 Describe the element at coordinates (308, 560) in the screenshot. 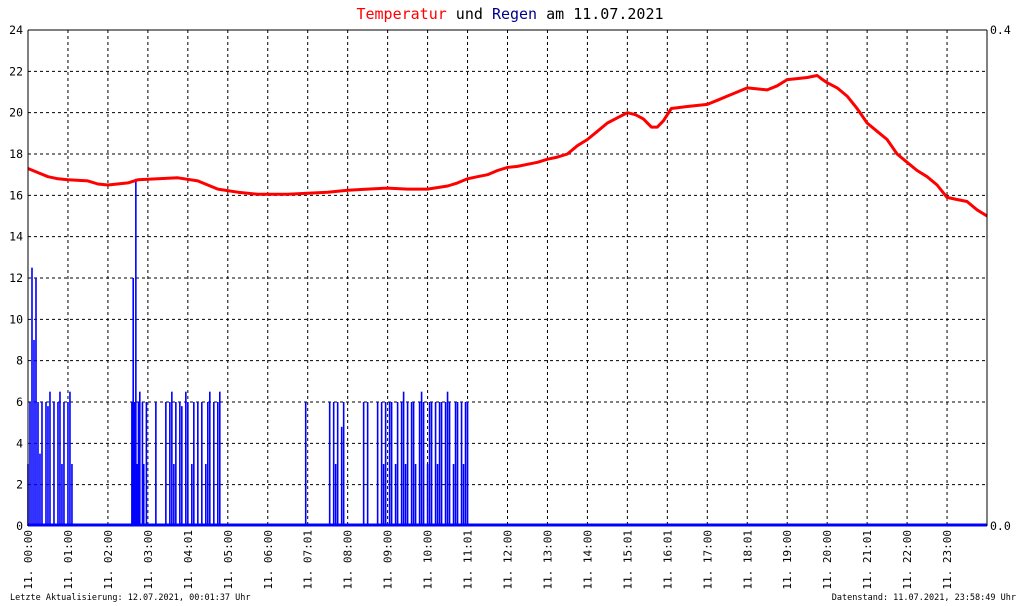

I see `x-tick-label: 11. 07:01` at that location.